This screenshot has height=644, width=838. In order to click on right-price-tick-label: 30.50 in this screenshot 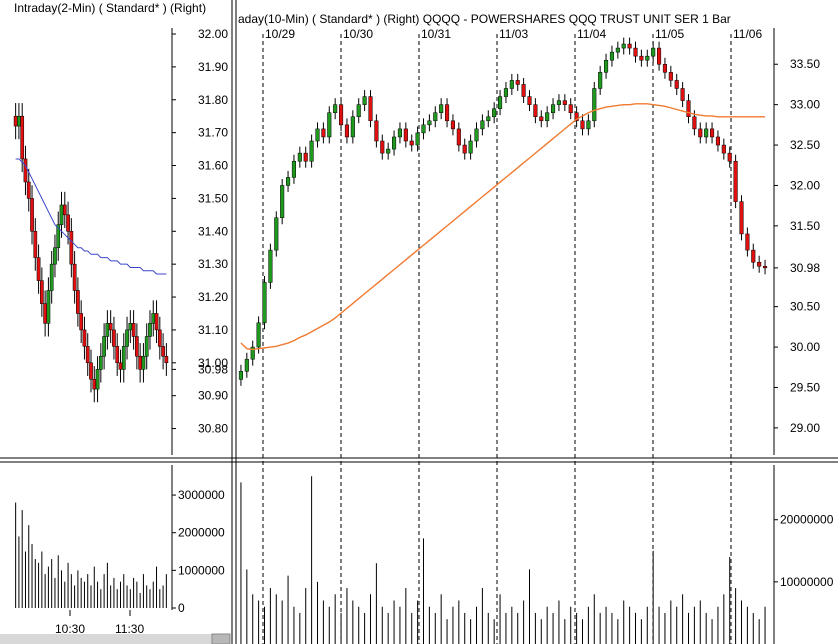, I will do `click(805, 307)`.